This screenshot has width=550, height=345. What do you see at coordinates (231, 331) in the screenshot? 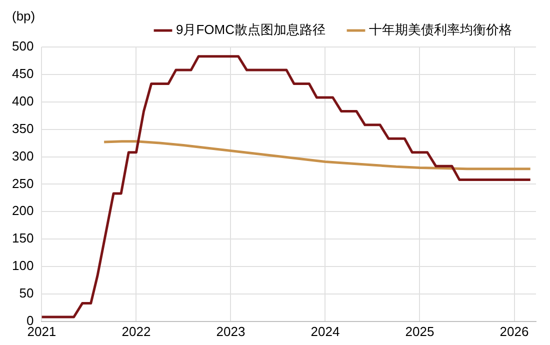
I see `x-tick-label: 2023` at bounding box center [231, 331].